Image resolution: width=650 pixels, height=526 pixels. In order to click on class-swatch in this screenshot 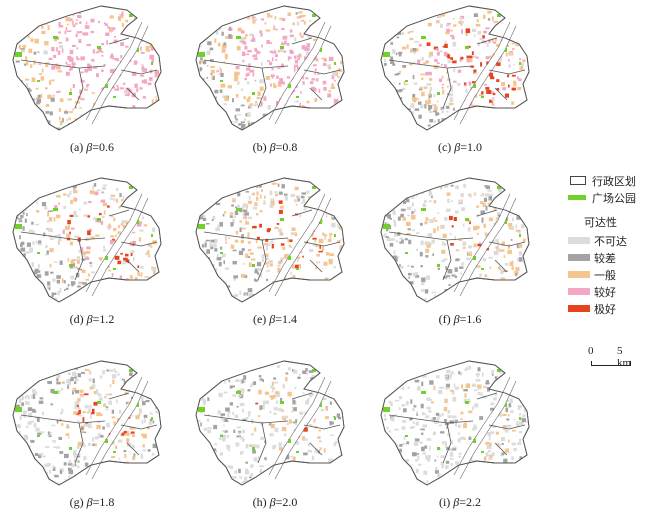, I will do `click(579, 291)`.